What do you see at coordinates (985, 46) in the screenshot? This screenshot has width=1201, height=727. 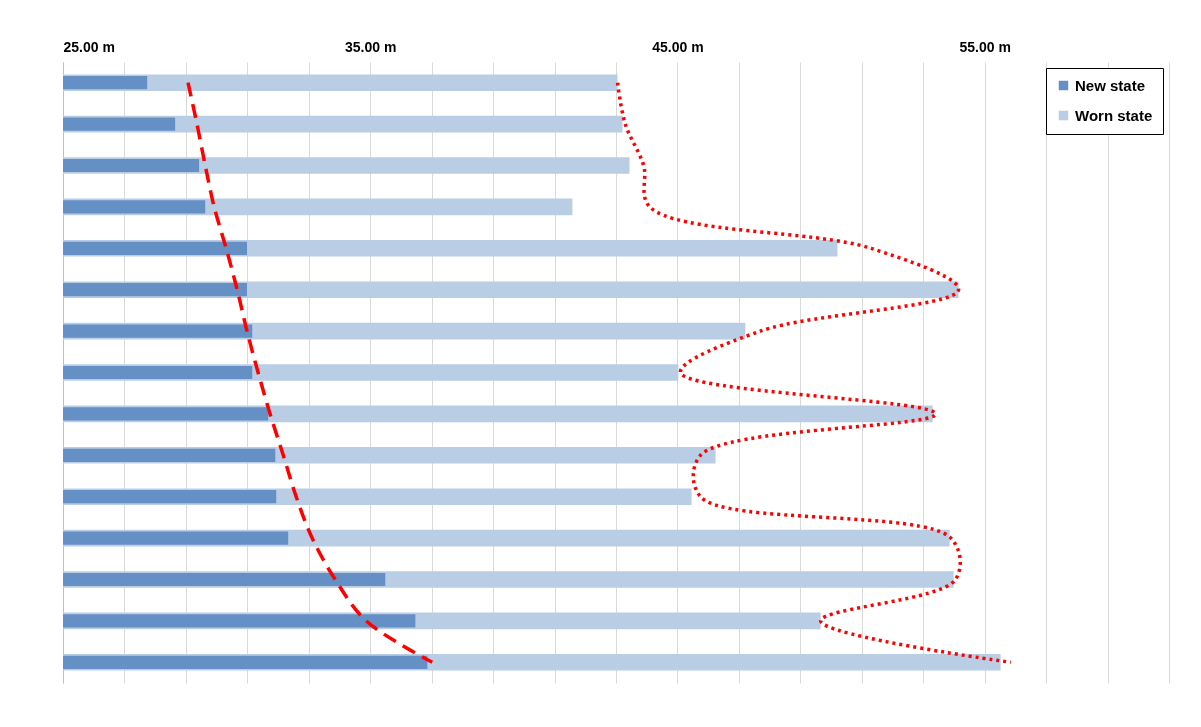 I see `x-tick-label: 55.00 m` at bounding box center [985, 46].